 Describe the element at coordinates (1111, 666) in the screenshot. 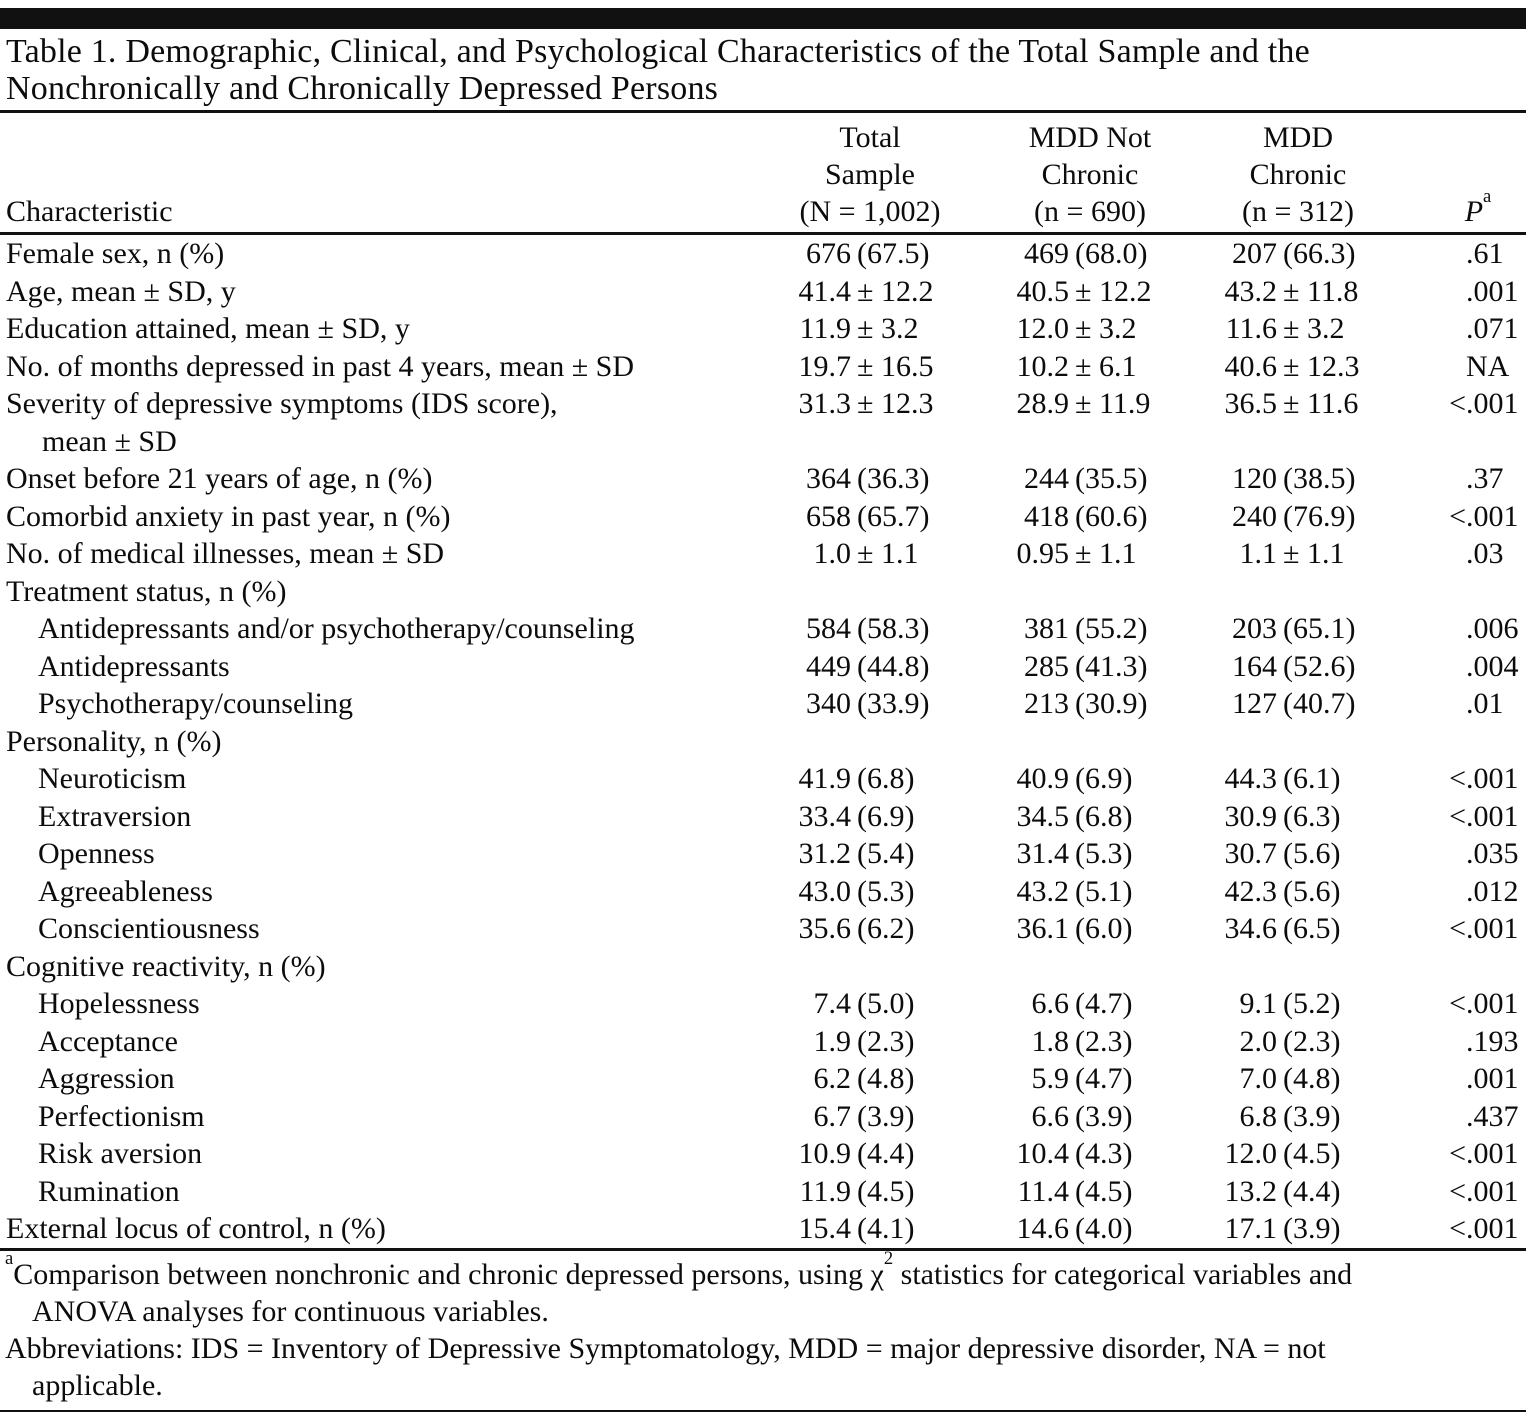

I see `cell-mdd-not-chronic-trail: (41.3)` at that location.